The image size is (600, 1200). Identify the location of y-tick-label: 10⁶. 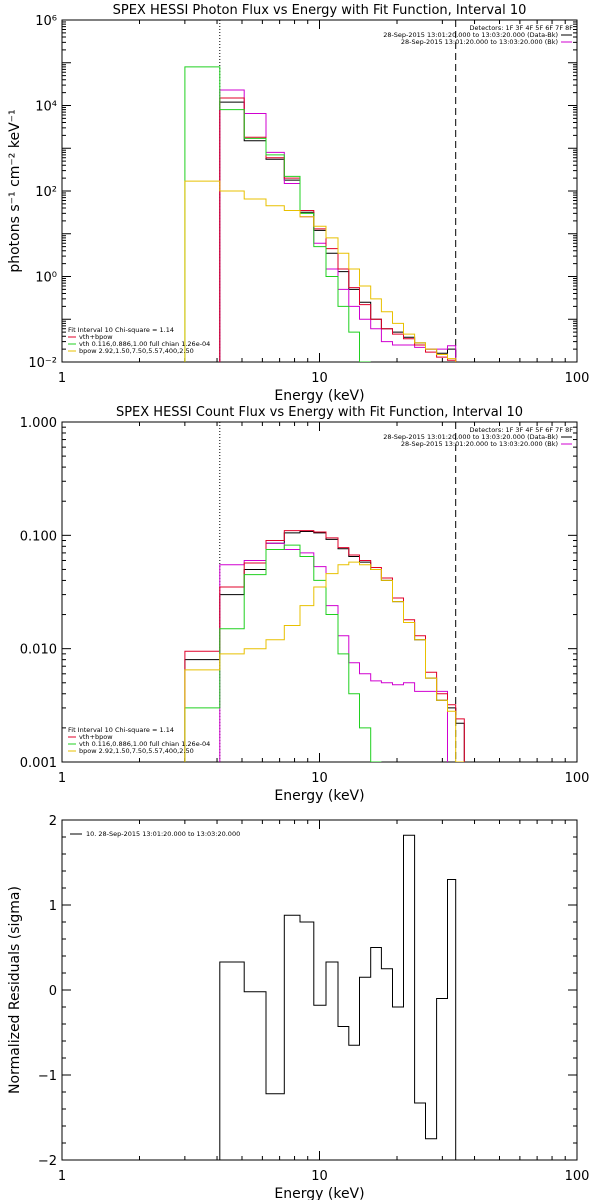
(46, 21).